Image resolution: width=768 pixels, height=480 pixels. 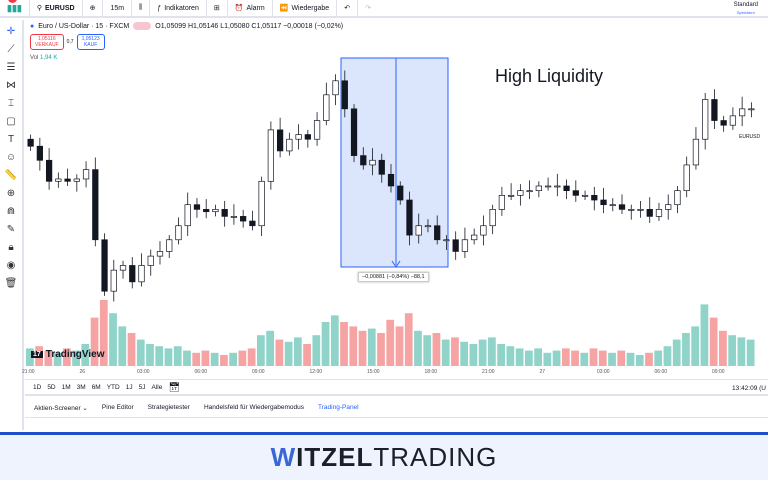 What do you see at coordinates (254, 407) in the screenshot?
I see `tab-3: Handelsfeld für Wiedergabemodus` at bounding box center [254, 407].